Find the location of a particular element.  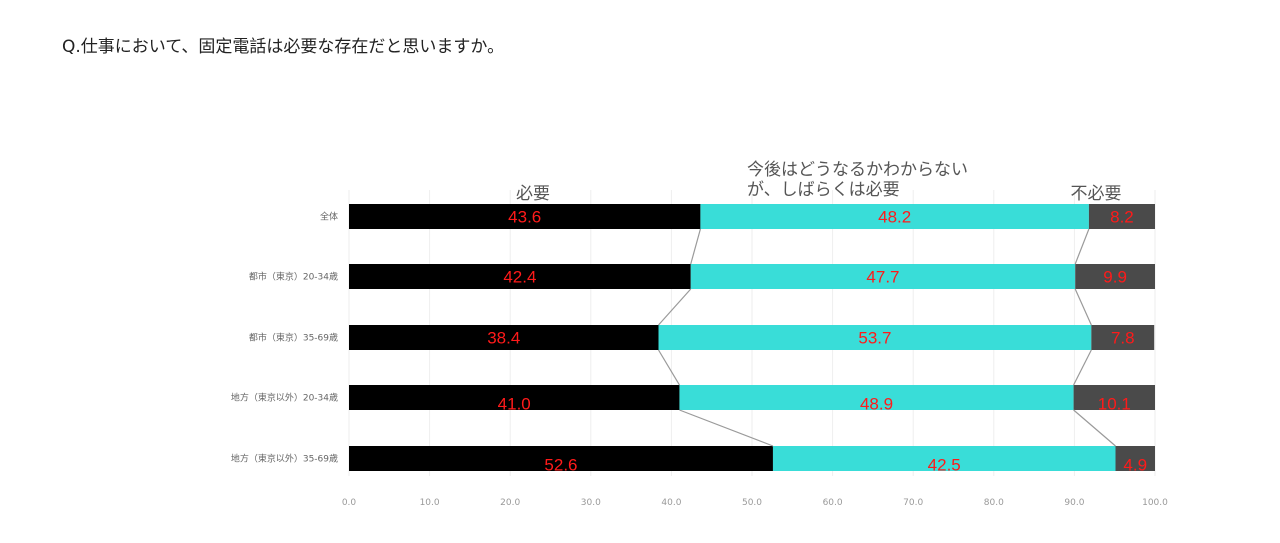

x-tick-label: 40.0 is located at coordinates (671, 503).